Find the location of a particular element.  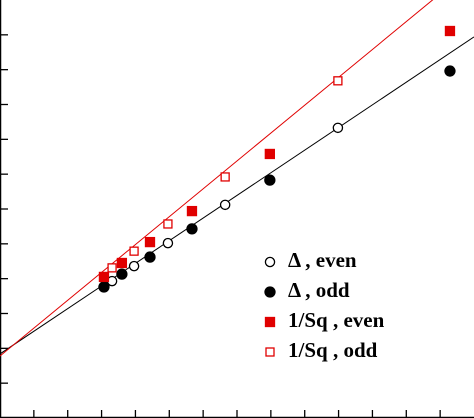

legend-label: Δ , odd is located at coordinates (319, 290).